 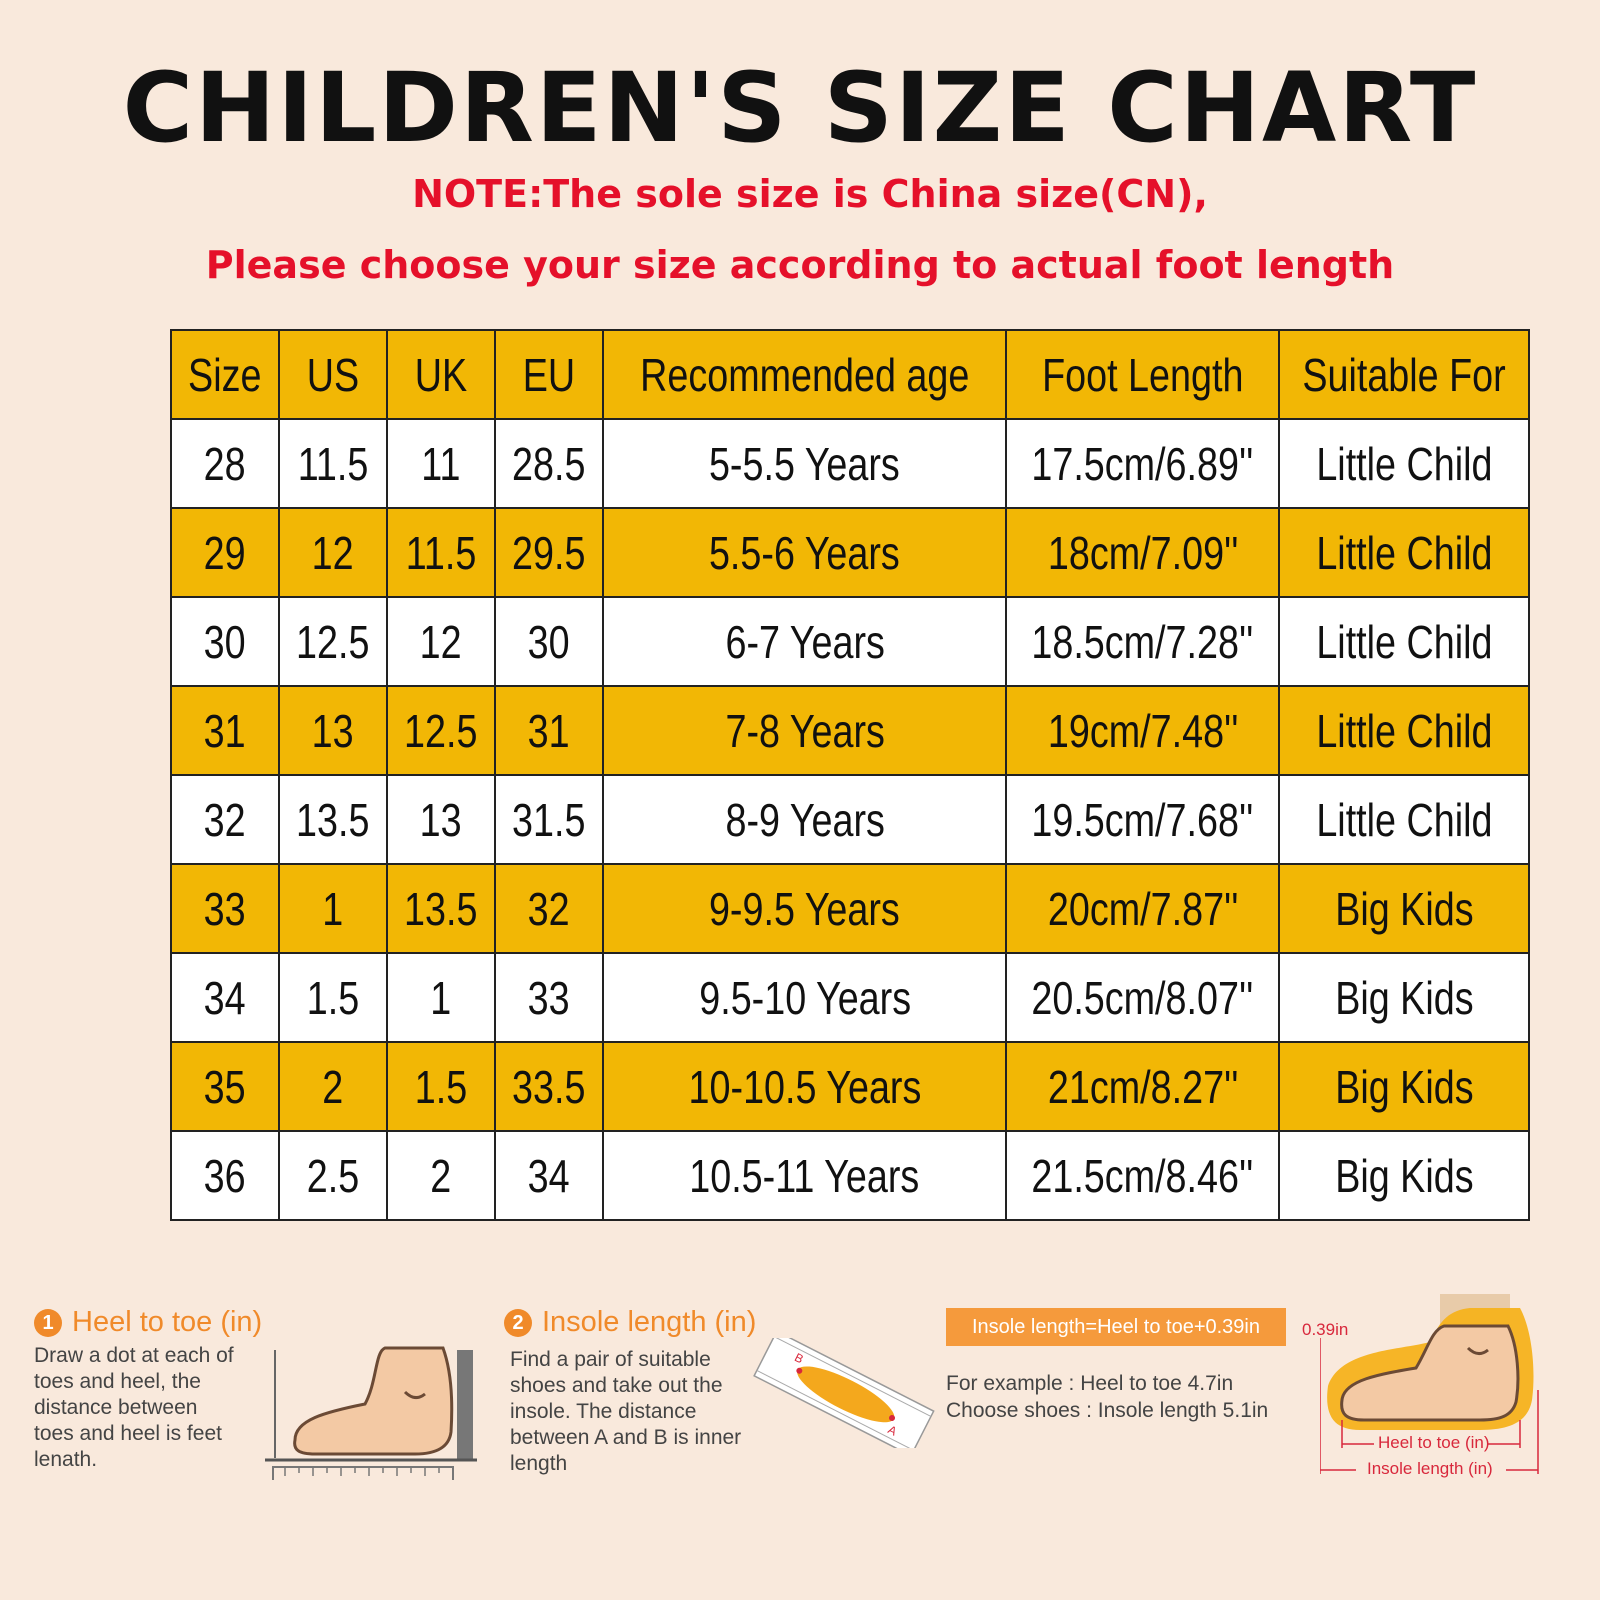 I want to click on table-cell: 17.5cm/6.89'', so click(x=1143, y=463).